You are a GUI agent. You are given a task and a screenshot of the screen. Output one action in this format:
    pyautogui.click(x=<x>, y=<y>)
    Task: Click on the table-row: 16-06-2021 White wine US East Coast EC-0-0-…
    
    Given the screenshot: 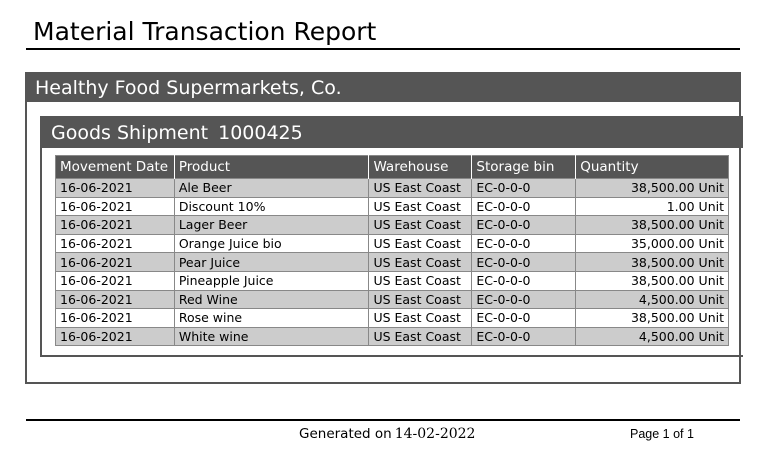 What is the action you would take?
    pyautogui.click(x=392, y=336)
    